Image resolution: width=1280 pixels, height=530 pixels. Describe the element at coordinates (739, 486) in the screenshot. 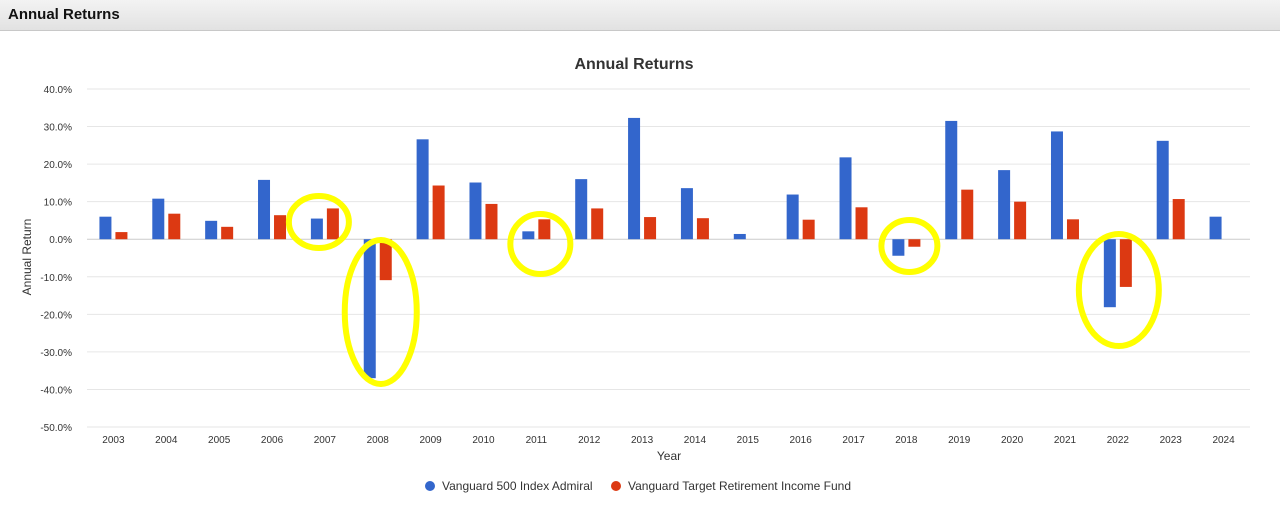

I see `legend-label-series-2: Vanguard Target Retirement Income Fund` at that location.